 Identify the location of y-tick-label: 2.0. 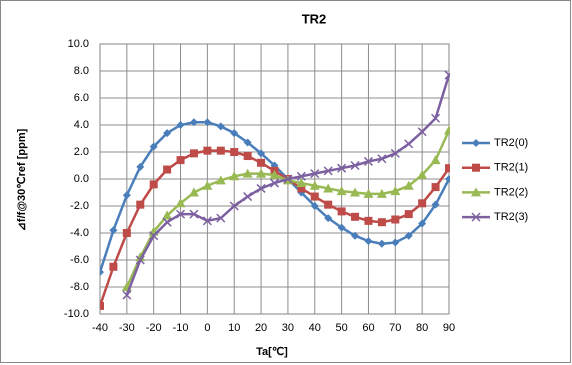
(81, 152).